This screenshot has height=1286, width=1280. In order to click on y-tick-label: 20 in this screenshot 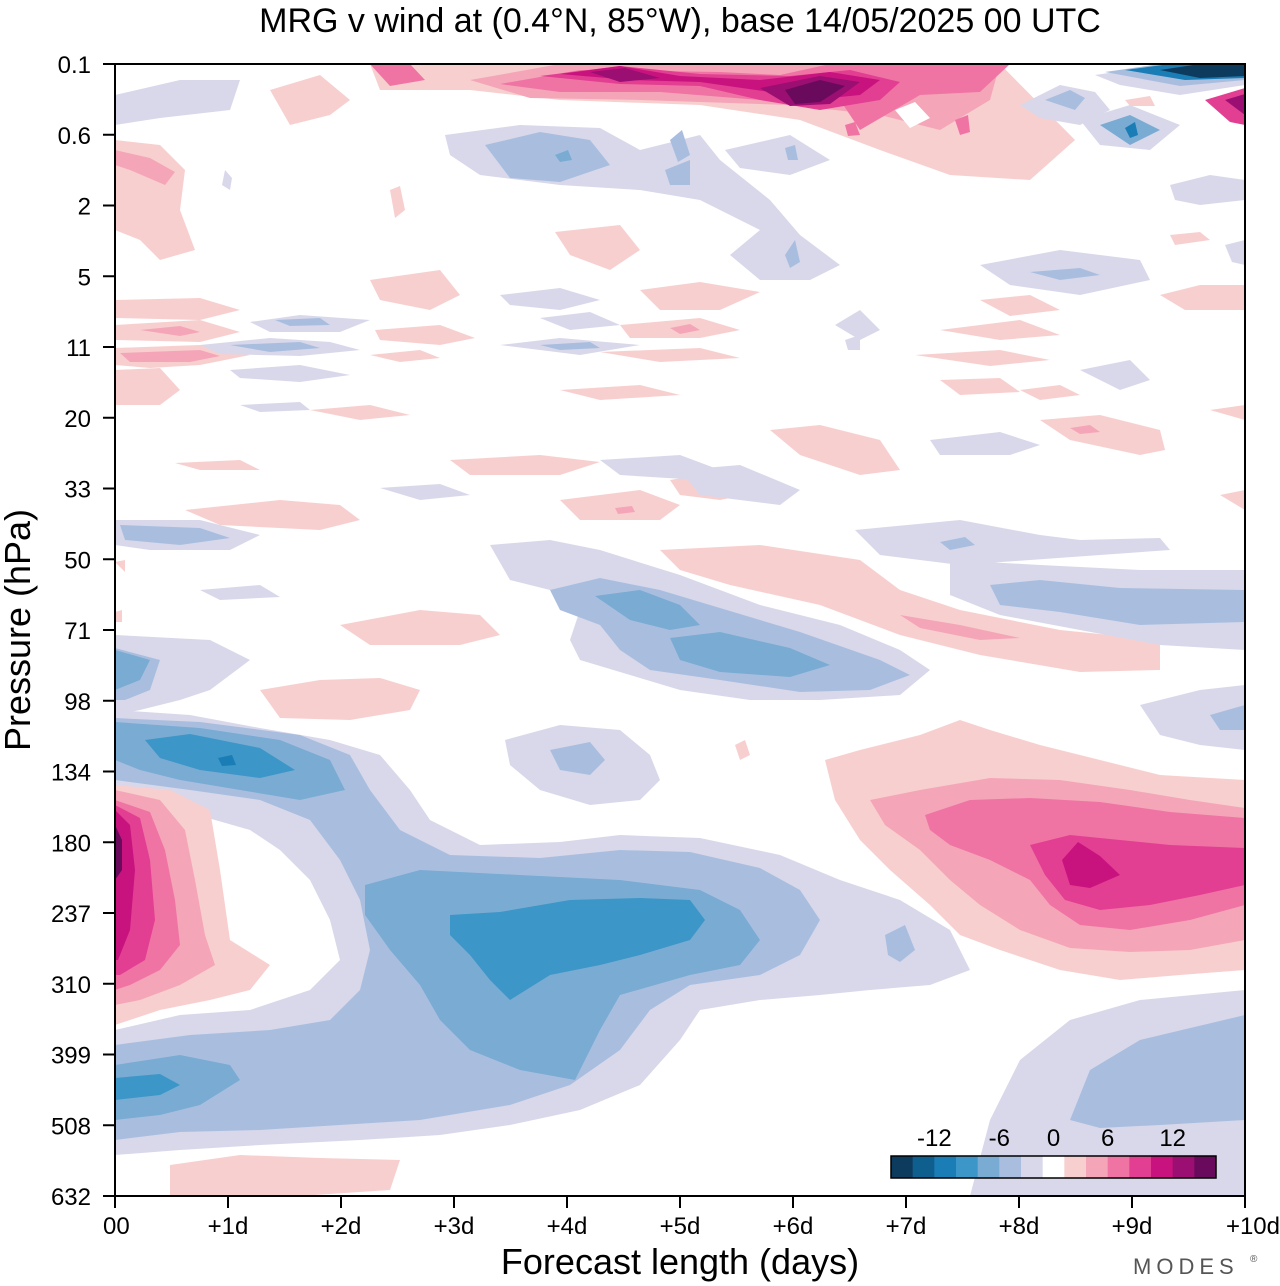, I will do `click(77, 419)`.